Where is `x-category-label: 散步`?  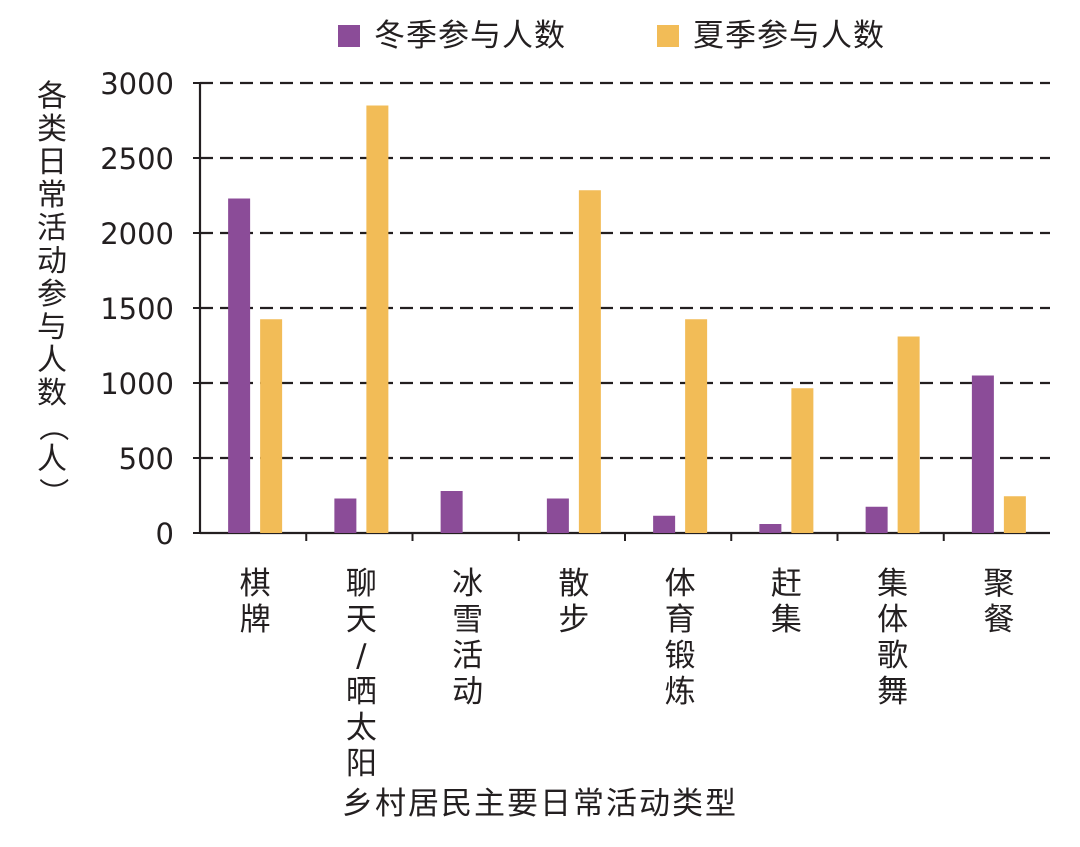 x-category-label: 散步 is located at coordinates (574, 602).